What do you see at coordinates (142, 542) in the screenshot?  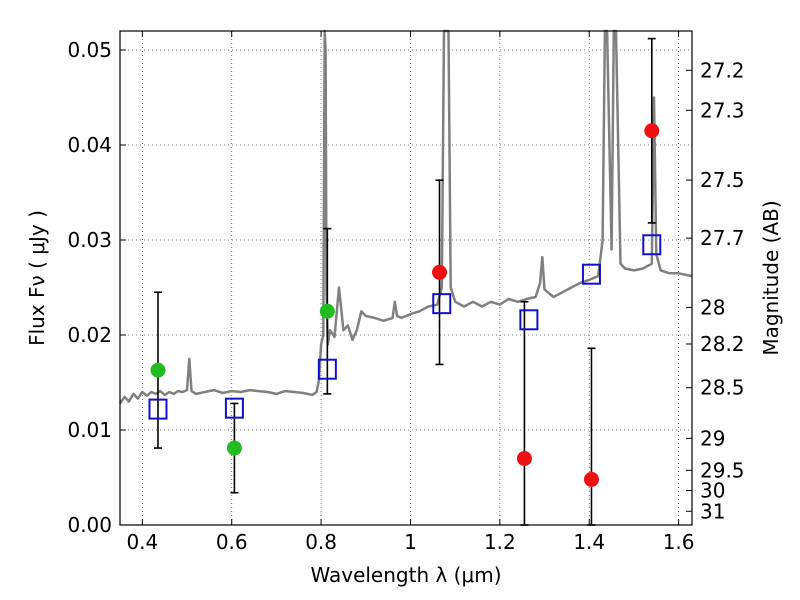 I see `x-tick-label: 0.4` at bounding box center [142, 542].